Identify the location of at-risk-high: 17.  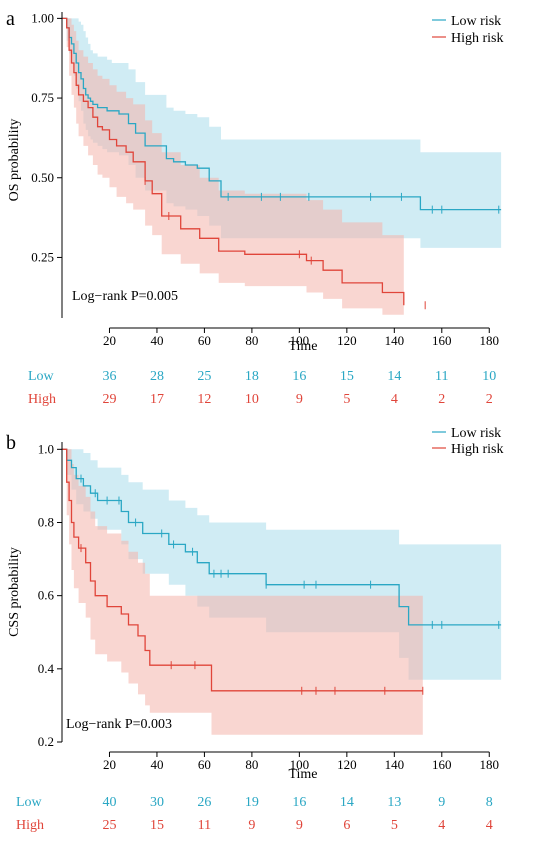
(157, 399).